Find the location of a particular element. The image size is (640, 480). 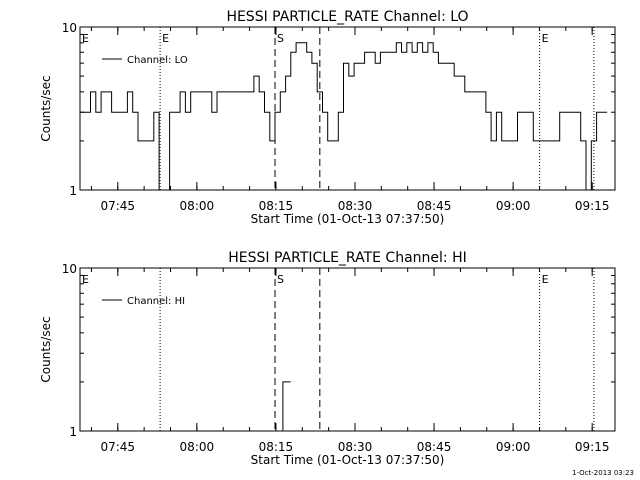

legend-label: Channel: HI is located at coordinates (156, 301).